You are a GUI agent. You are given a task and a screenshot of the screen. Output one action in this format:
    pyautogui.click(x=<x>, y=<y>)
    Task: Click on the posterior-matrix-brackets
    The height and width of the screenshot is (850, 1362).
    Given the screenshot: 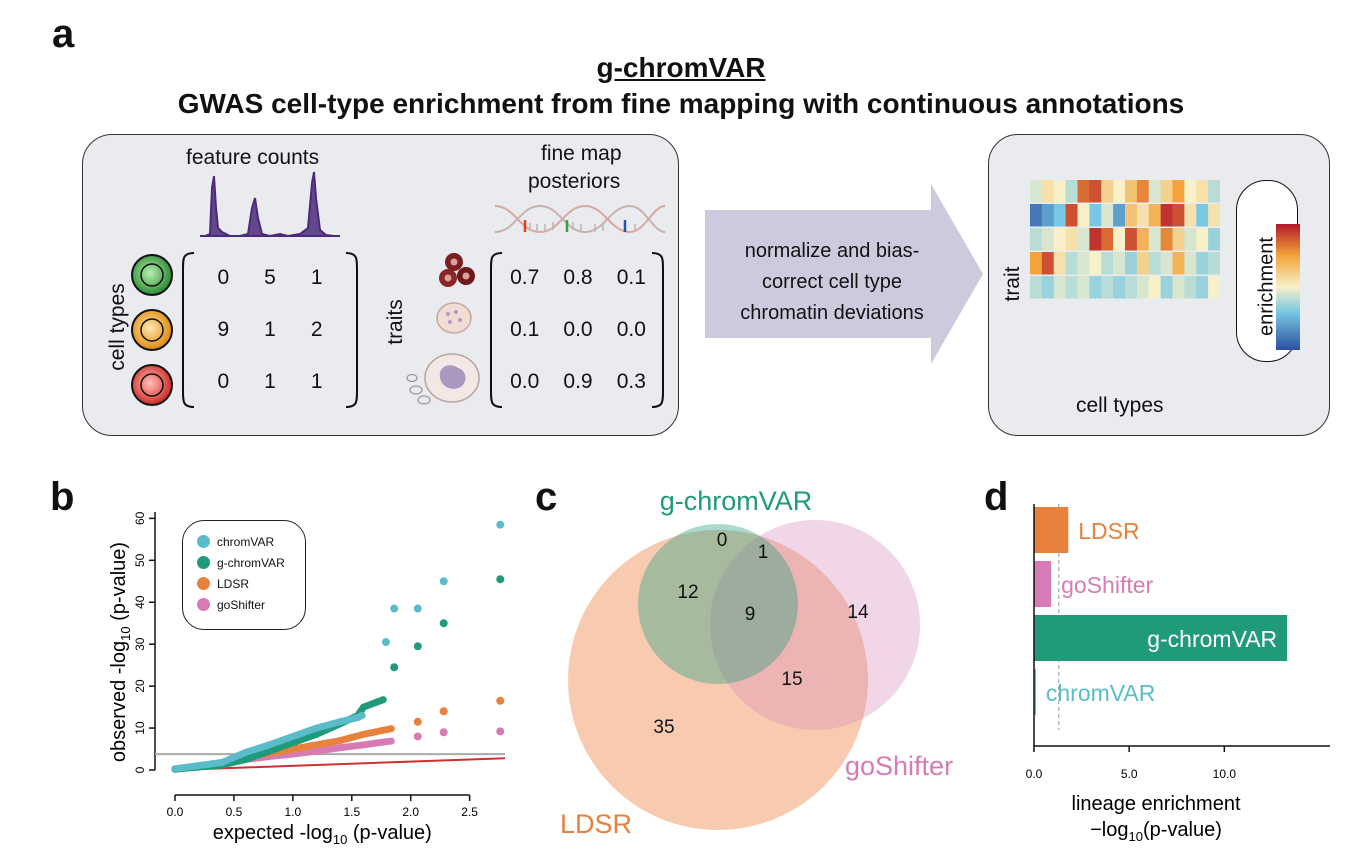 What is the action you would take?
    pyautogui.click(x=577, y=330)
    